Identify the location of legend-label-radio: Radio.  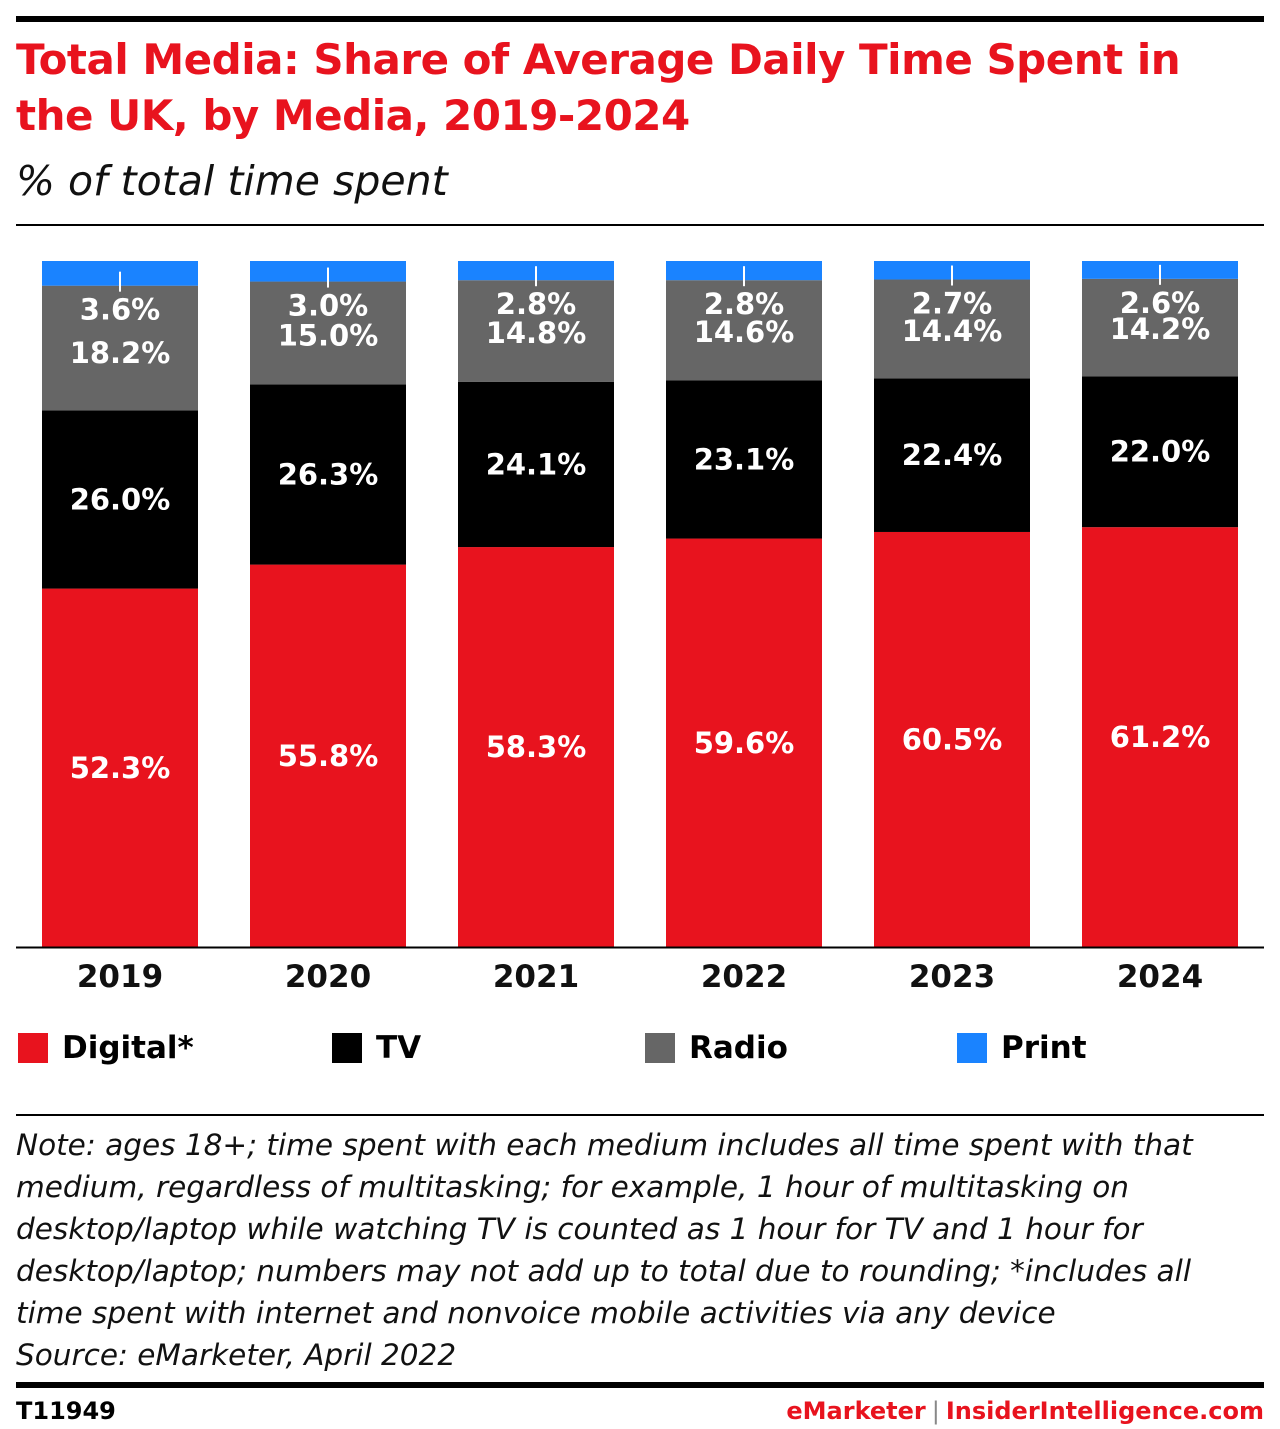
(738, 1048).